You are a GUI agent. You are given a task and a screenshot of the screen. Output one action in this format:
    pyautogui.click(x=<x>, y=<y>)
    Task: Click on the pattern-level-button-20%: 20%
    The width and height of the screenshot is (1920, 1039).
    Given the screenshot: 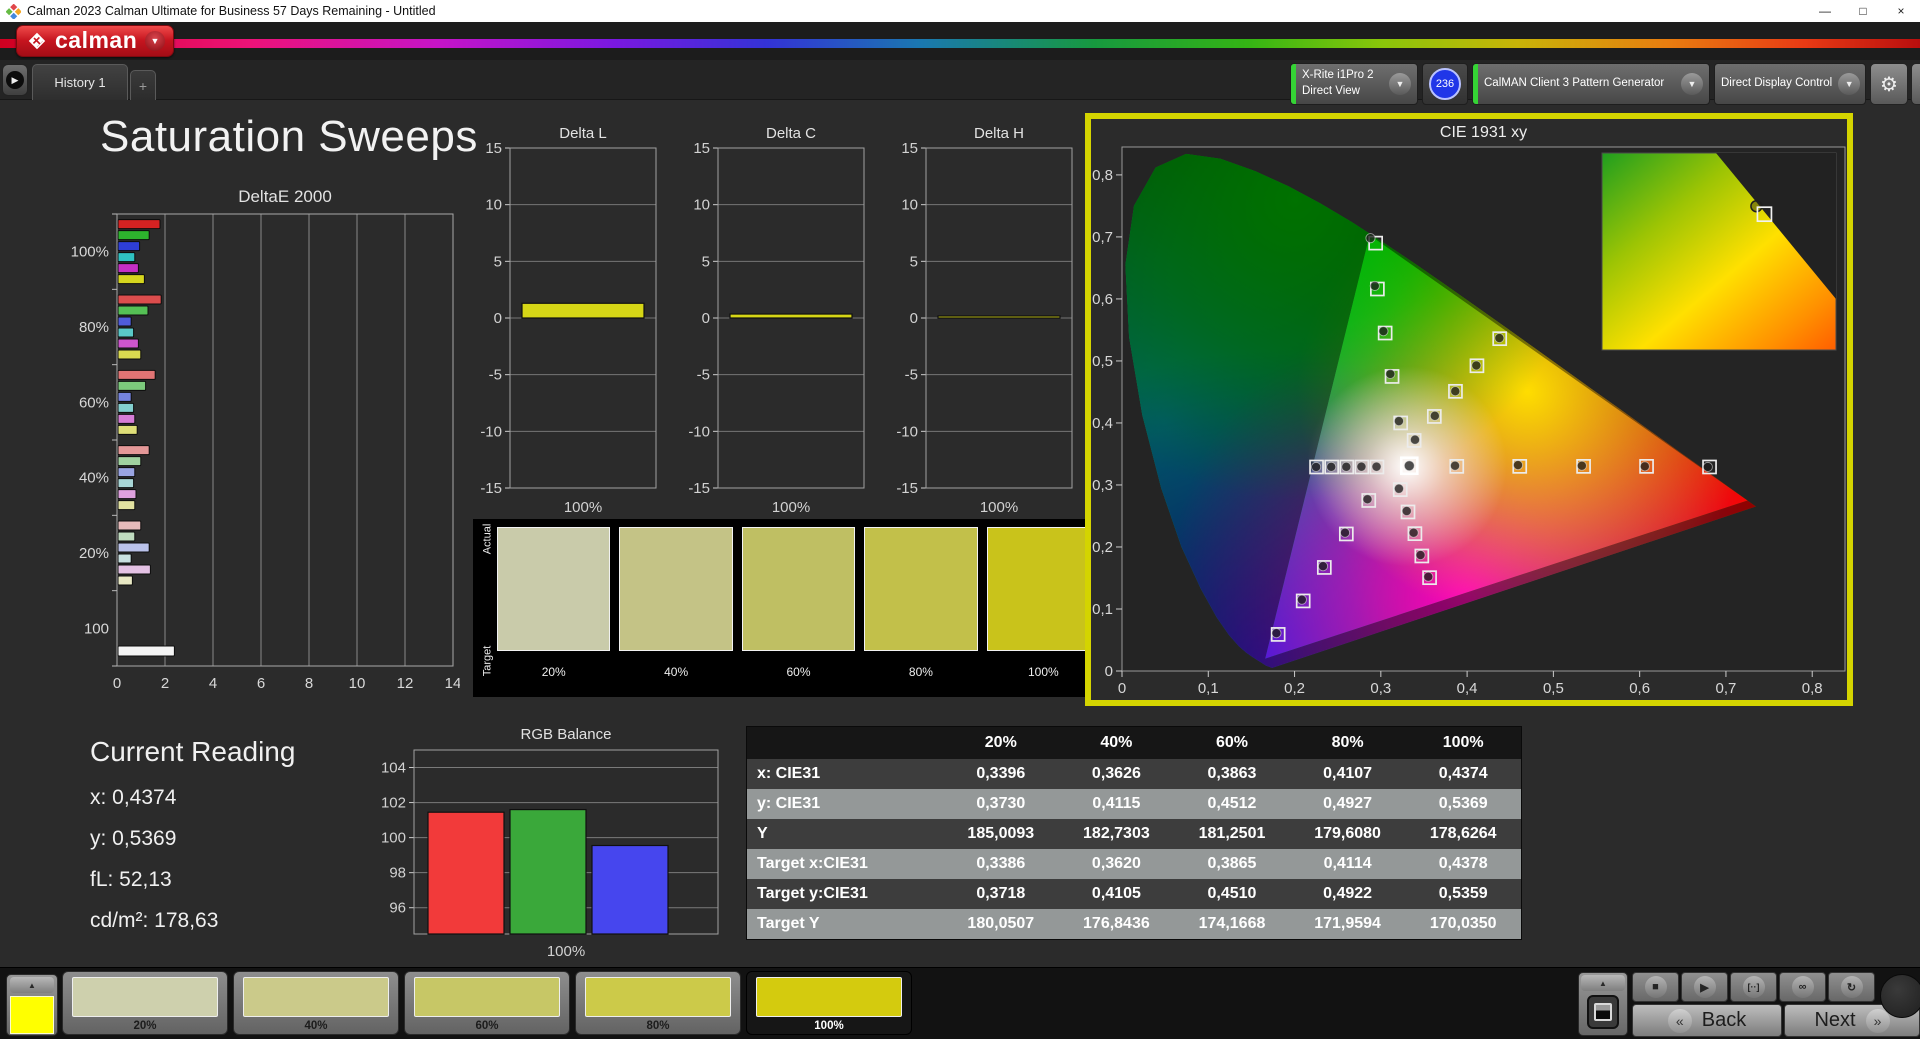 What is the action you would take?
    pyautogui.click(x=145, y=1003)
    